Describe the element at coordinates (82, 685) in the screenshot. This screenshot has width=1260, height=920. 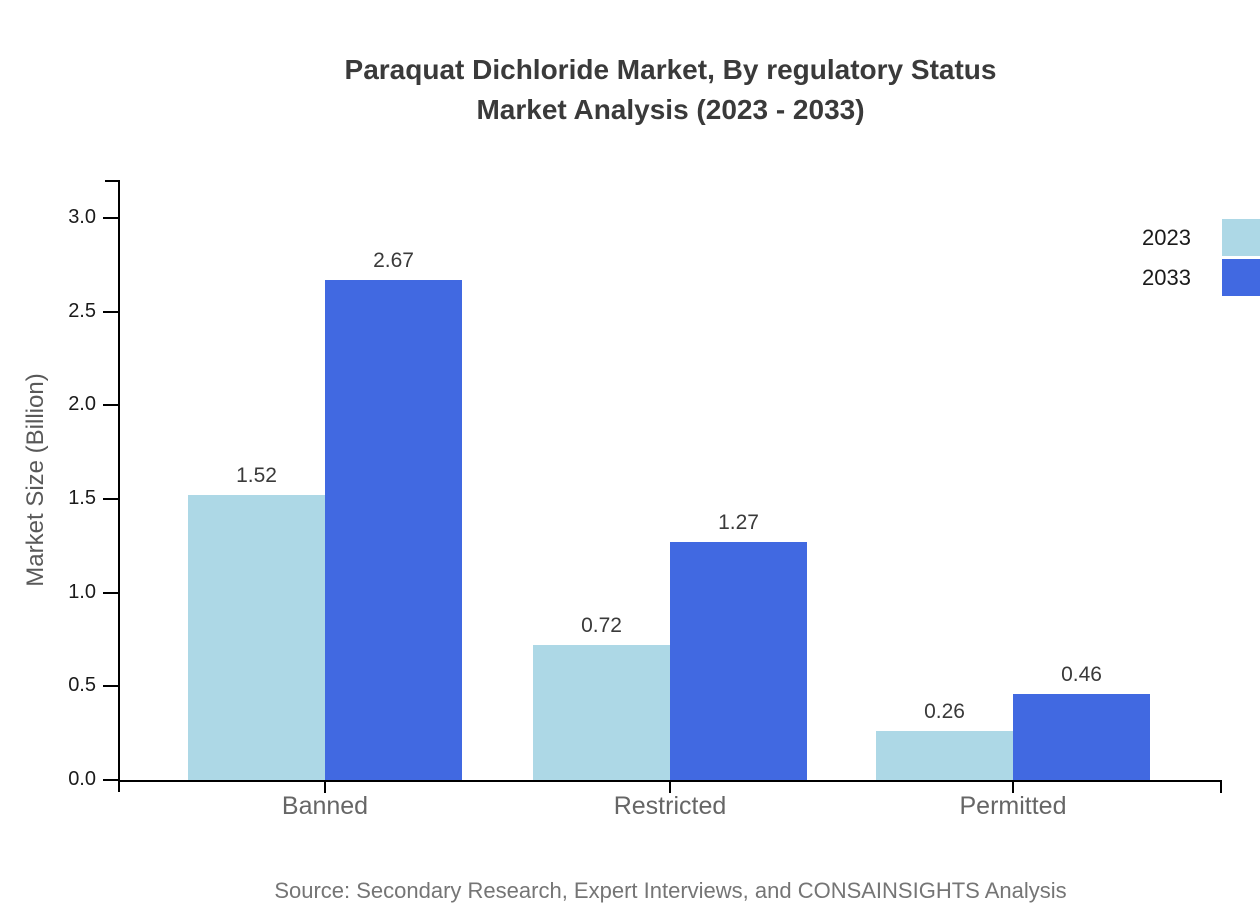
I see `y-tick-label: 0.5` at that location.